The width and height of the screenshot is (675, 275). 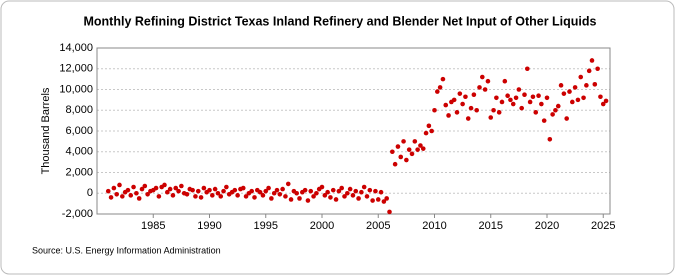 What do you see at coordinates (76, 48) in the screenshot?
I see `y-tick-label: 14,000` at bounding box center [76, 48].